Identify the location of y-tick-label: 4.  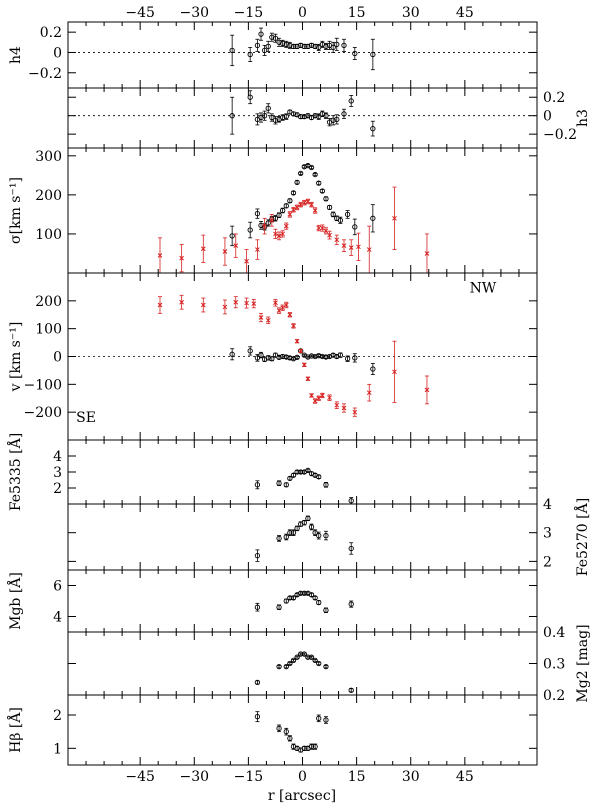
(547, 505).